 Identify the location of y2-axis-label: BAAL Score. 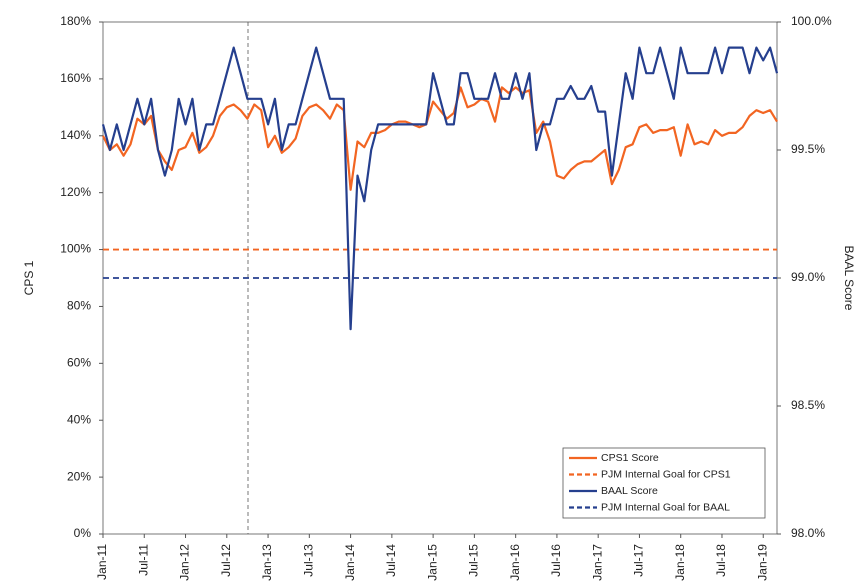
(849, 278).